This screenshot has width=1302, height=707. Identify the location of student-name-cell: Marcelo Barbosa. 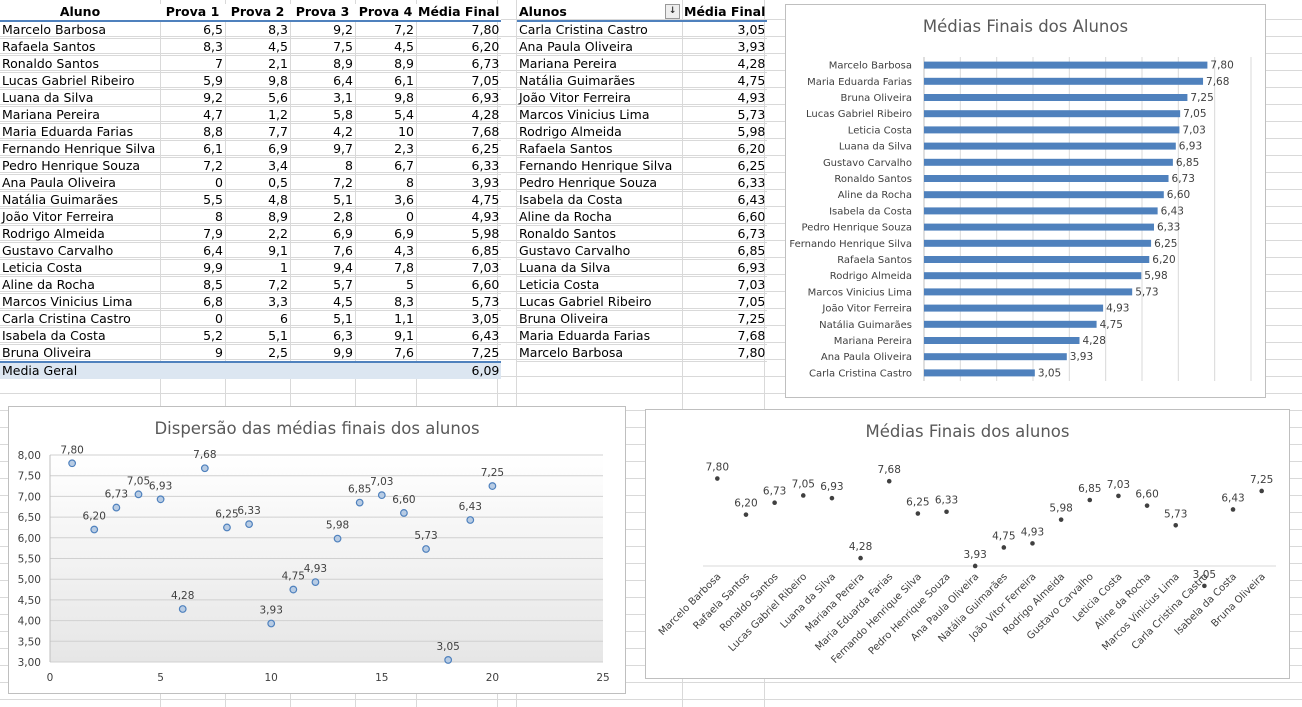
(80, 30).